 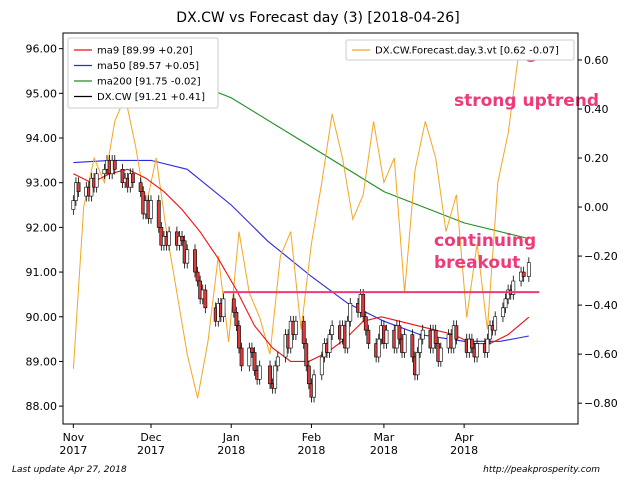 I want to click on y-left-tick-label: 90.00, so click(x=42, y=317).